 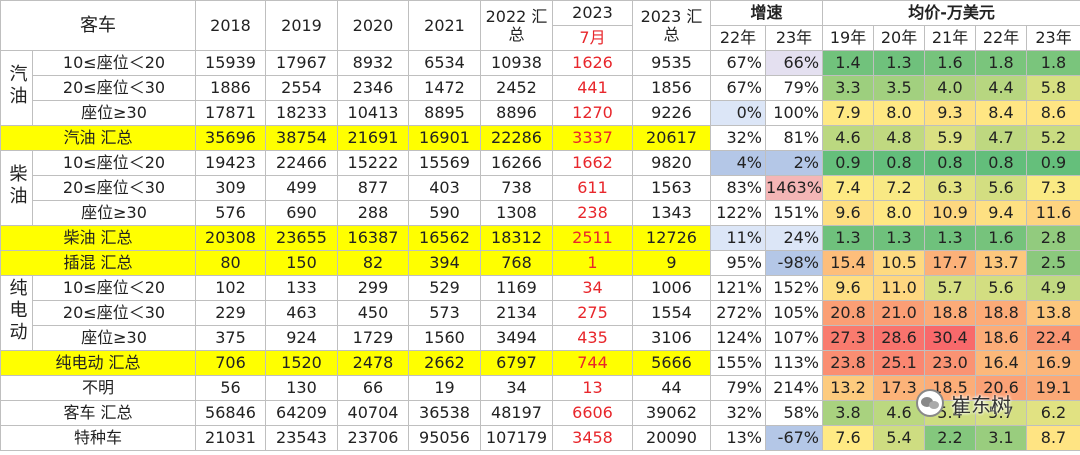 What do you see at coordinates (671, 88) in the screenshot?
I see `count-cell: 1856` at bounding box center [671, 88].